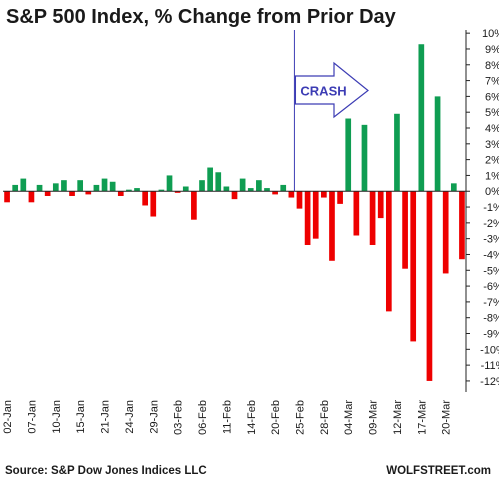  Describe the element at coordinates (203, 417) in the screenshot. I see `x-tick-label: 06-Feb` at that location.